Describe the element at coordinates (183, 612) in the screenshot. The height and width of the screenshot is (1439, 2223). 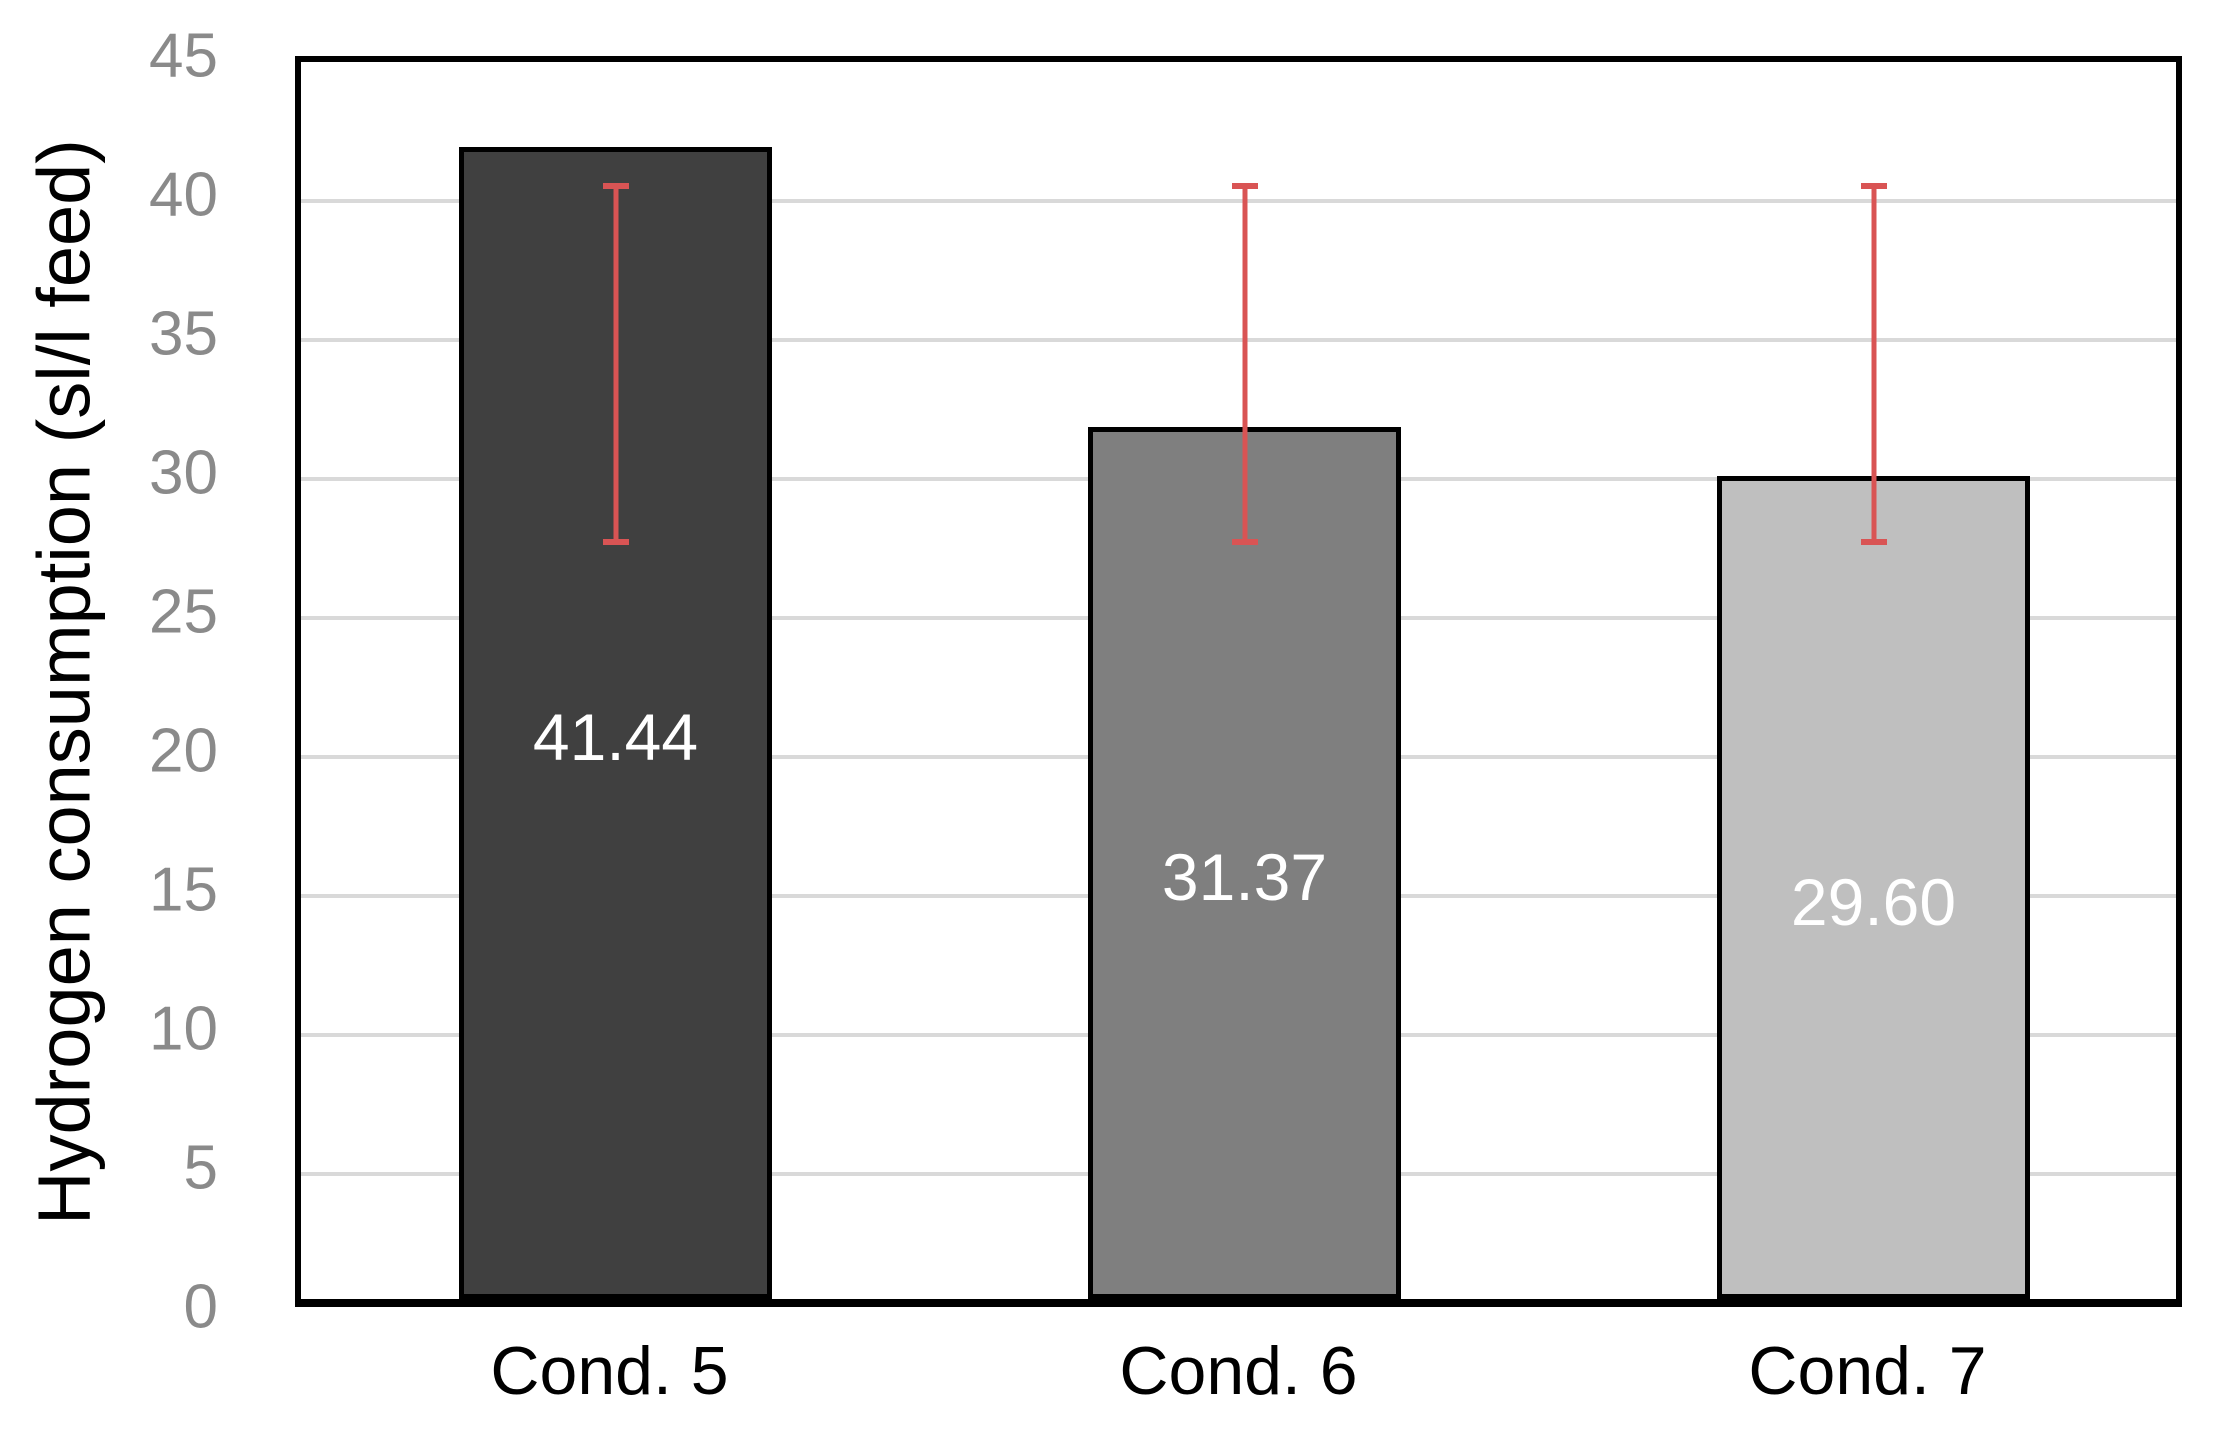
I see `y-tick-label: 25` at that location.